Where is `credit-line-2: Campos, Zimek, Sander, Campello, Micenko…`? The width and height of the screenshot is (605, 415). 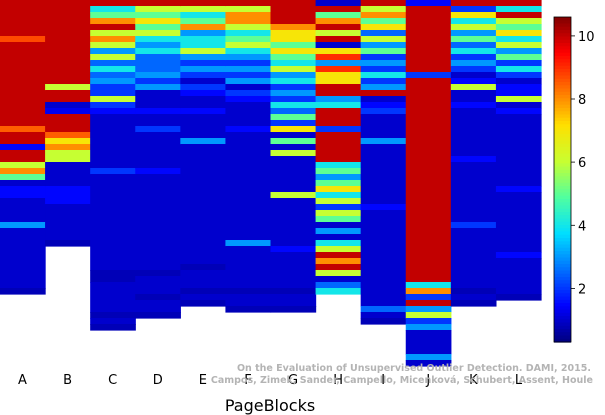 credit-line-2: Campos, Zimek, Sander, Campello, Micenko… is located at coordinates (402, 380).